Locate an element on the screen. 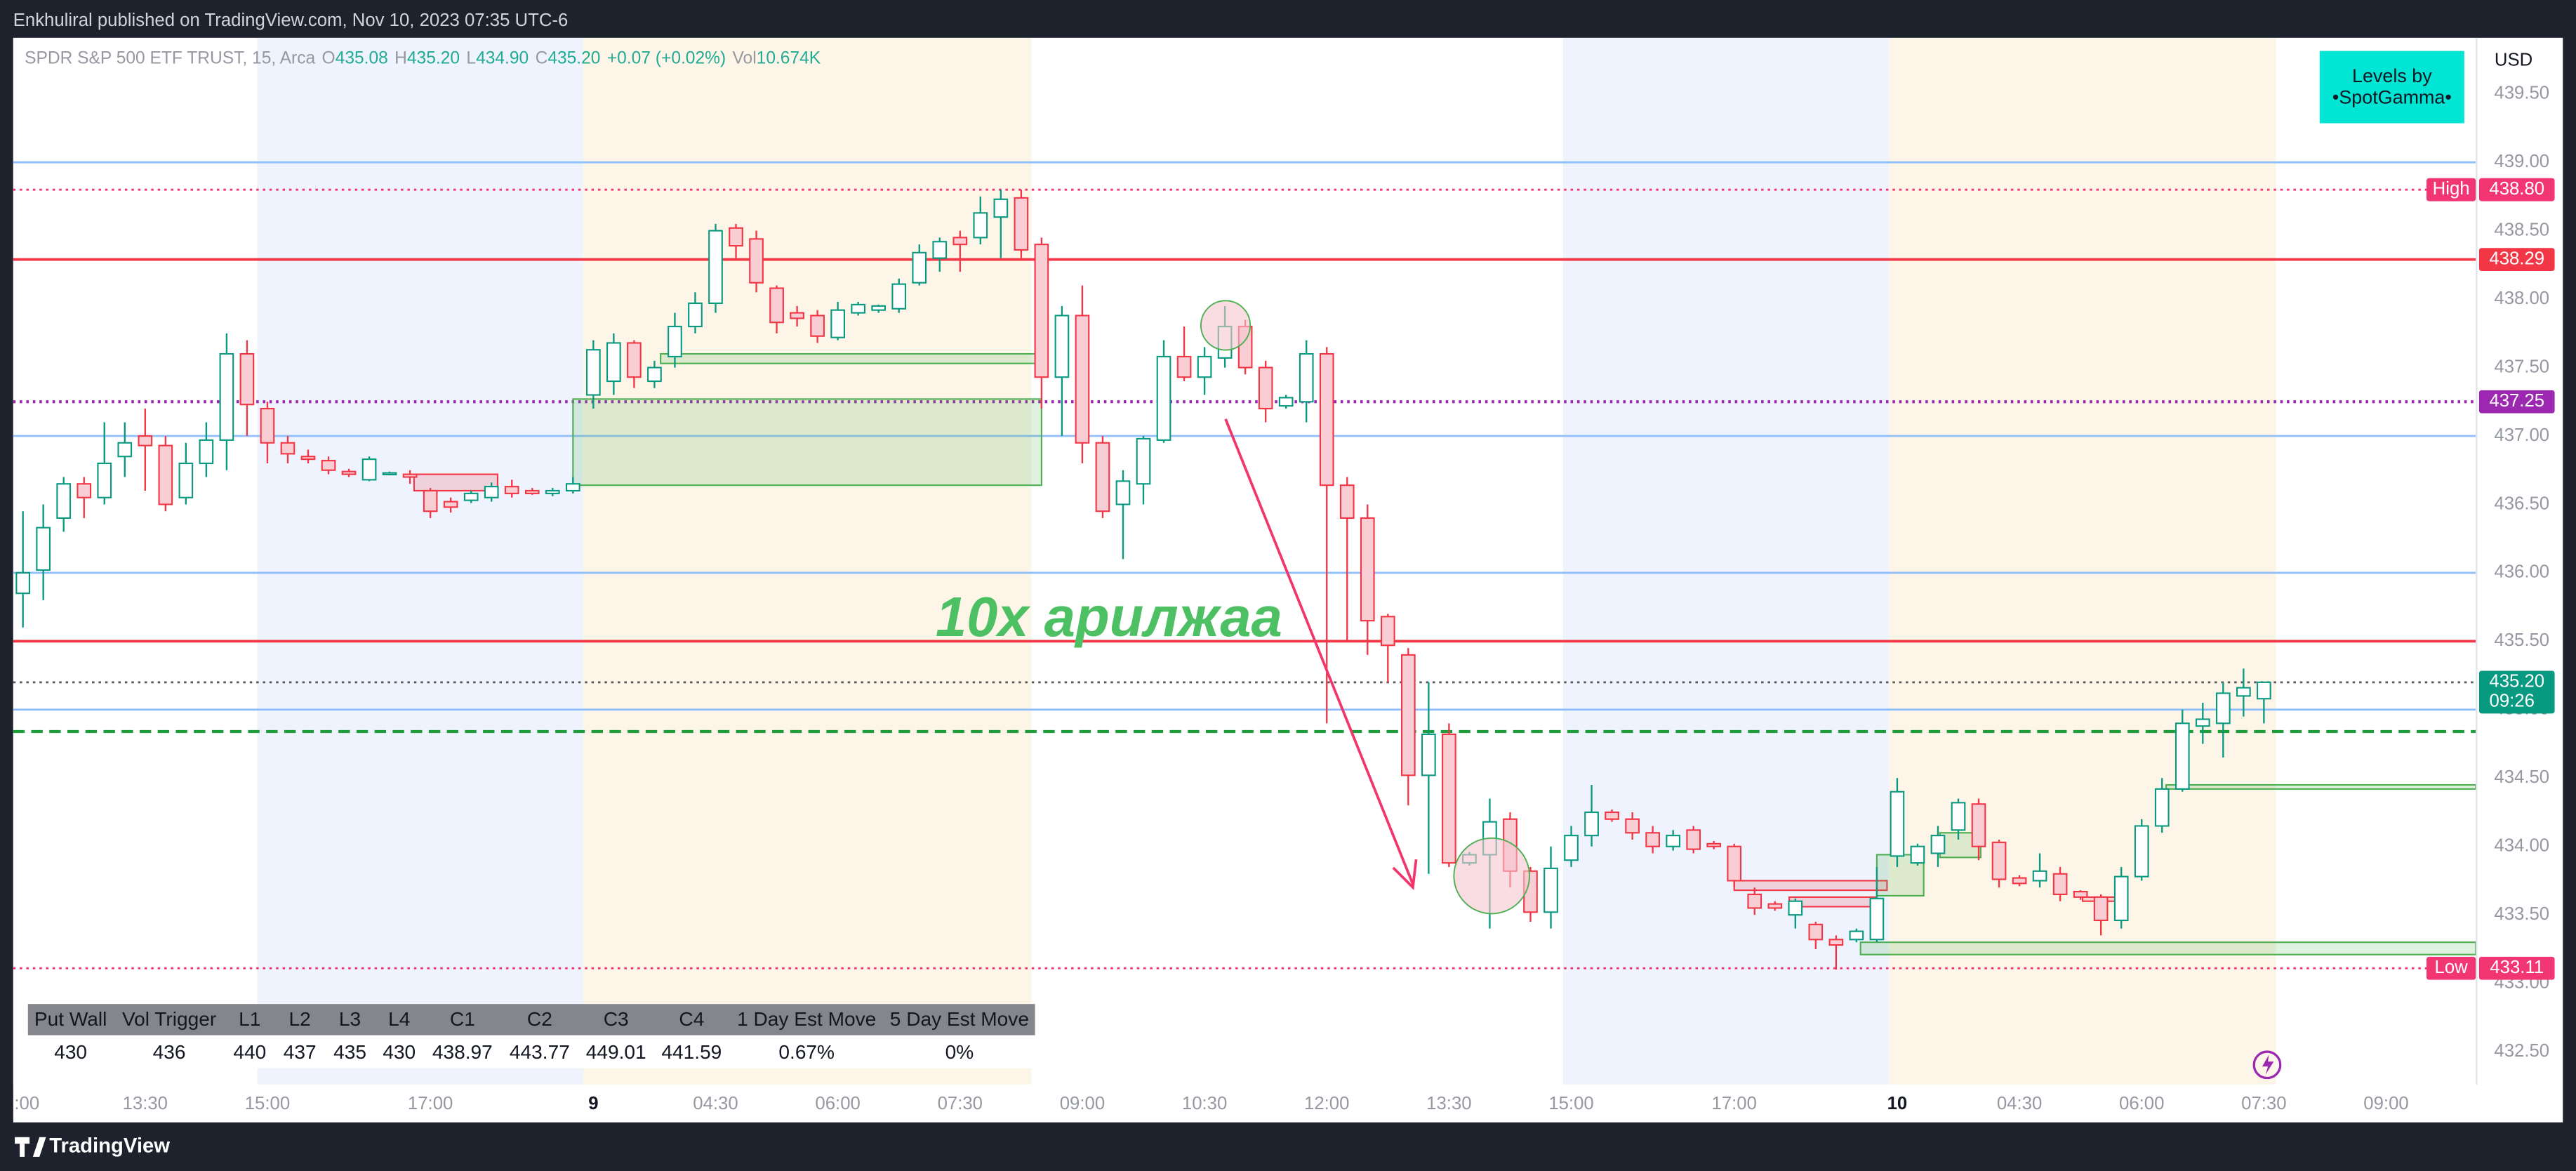  alert-icon is located at coordinates (2267, 1065).